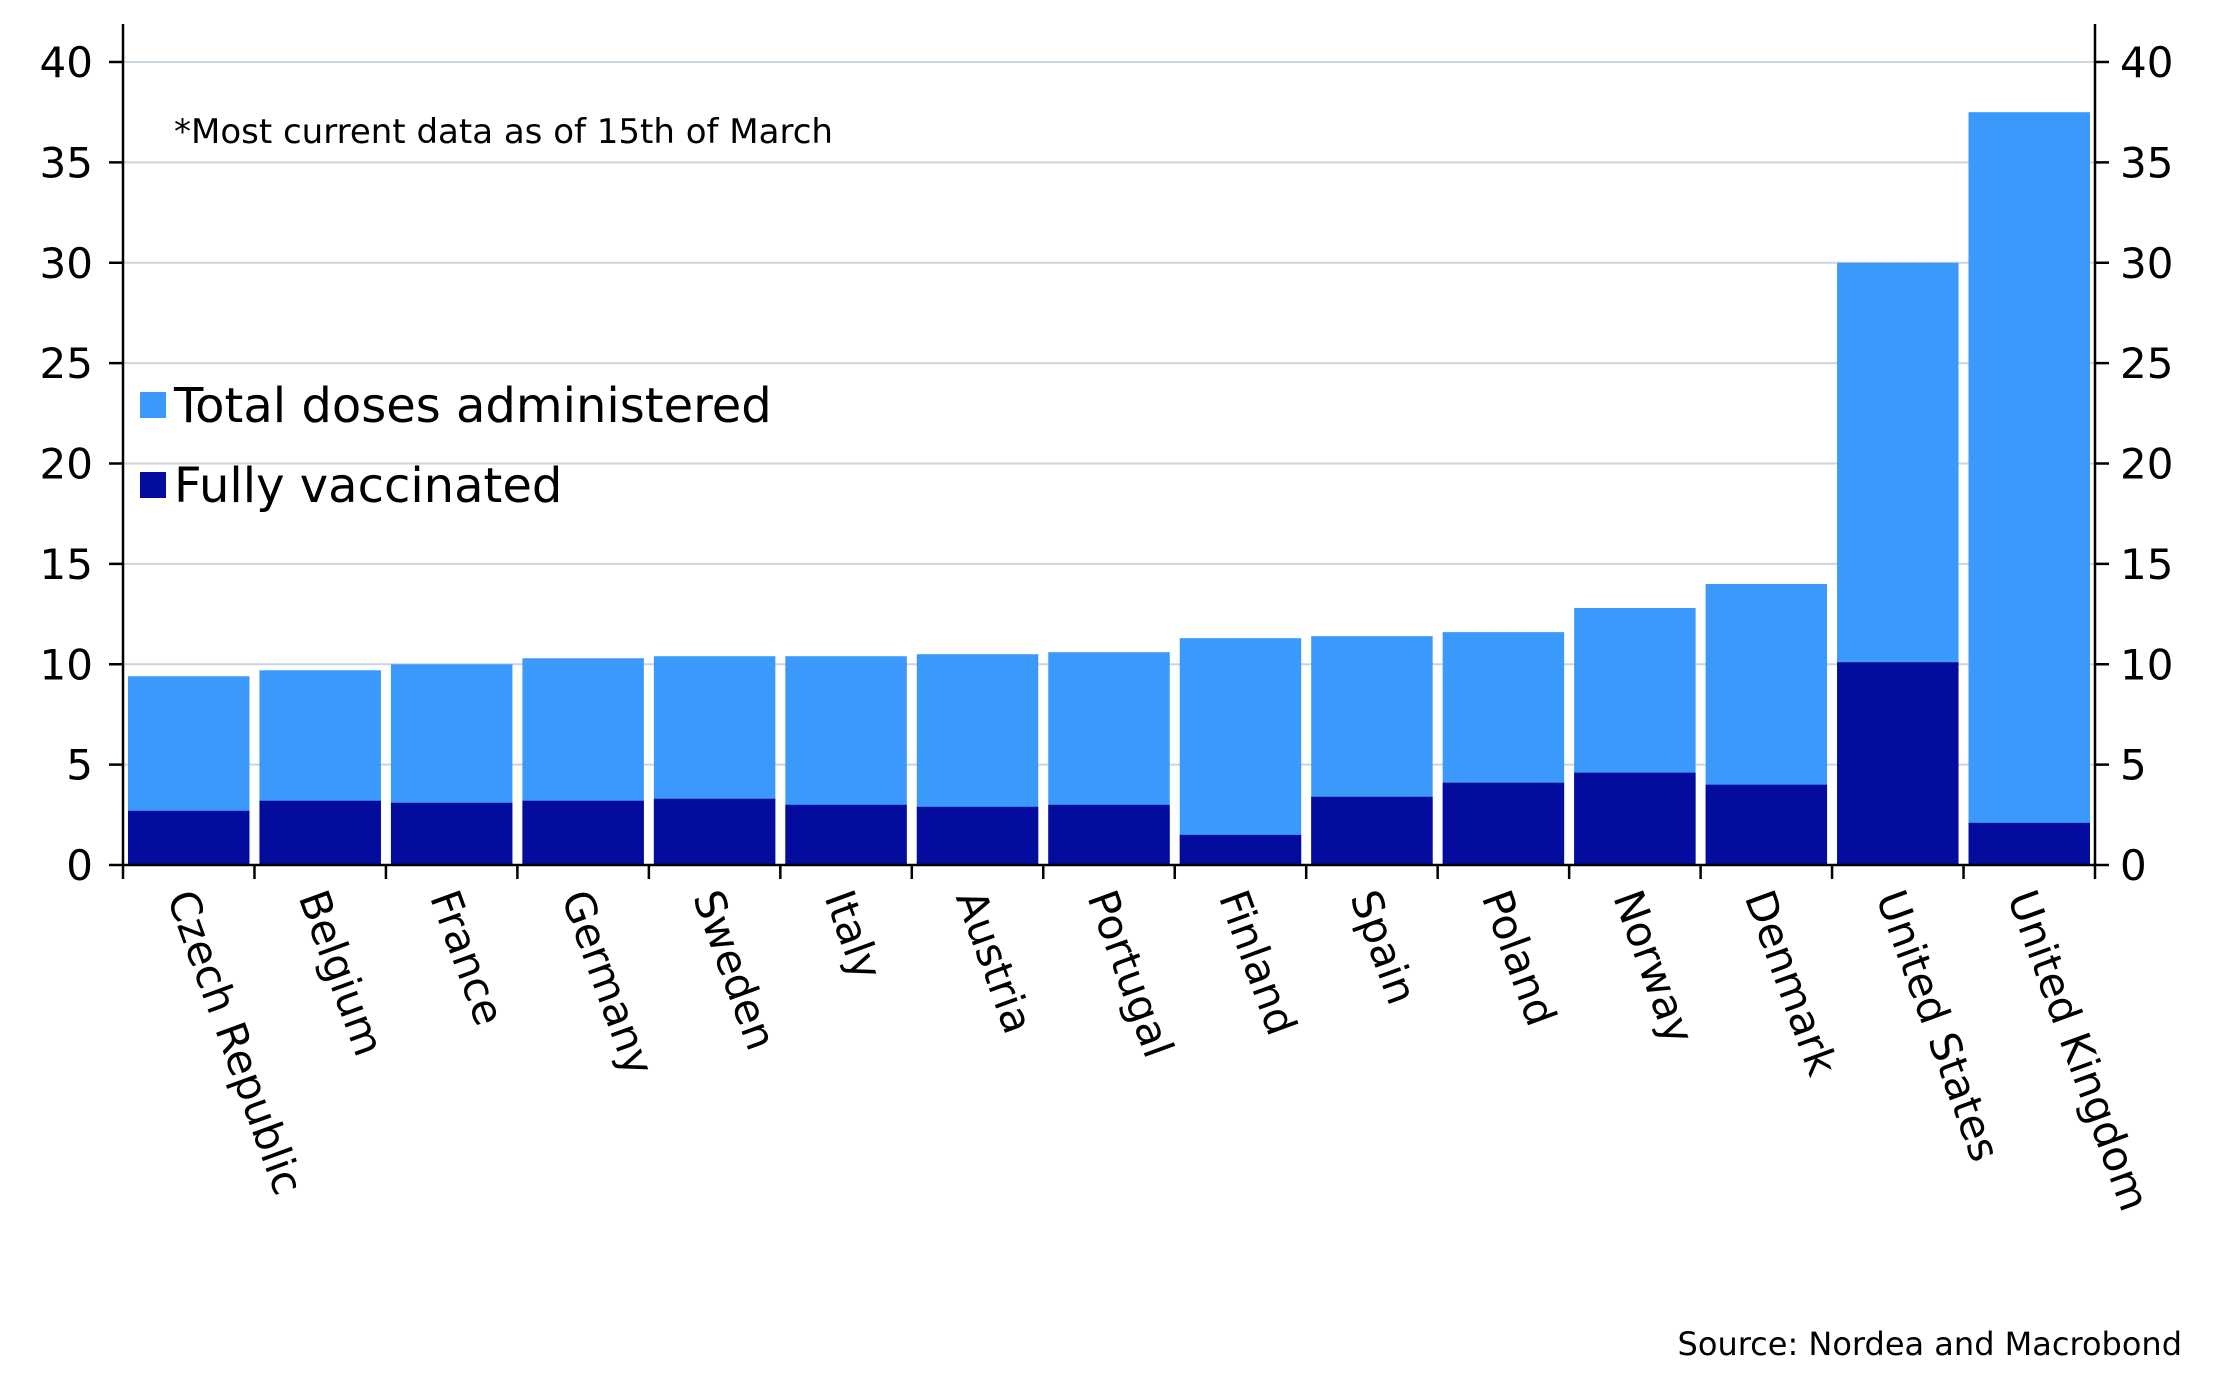 This screenshot has height=1400, width=2218. I want to click on y-tick-label-right: 0, so click(2133, 865).